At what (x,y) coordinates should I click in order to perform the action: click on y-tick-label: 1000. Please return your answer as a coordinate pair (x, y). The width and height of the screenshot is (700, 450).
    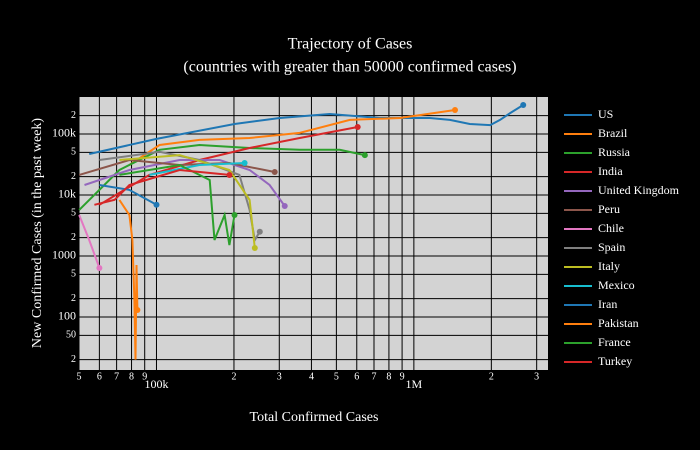
    Looking at the image, I should click on (64, 255).